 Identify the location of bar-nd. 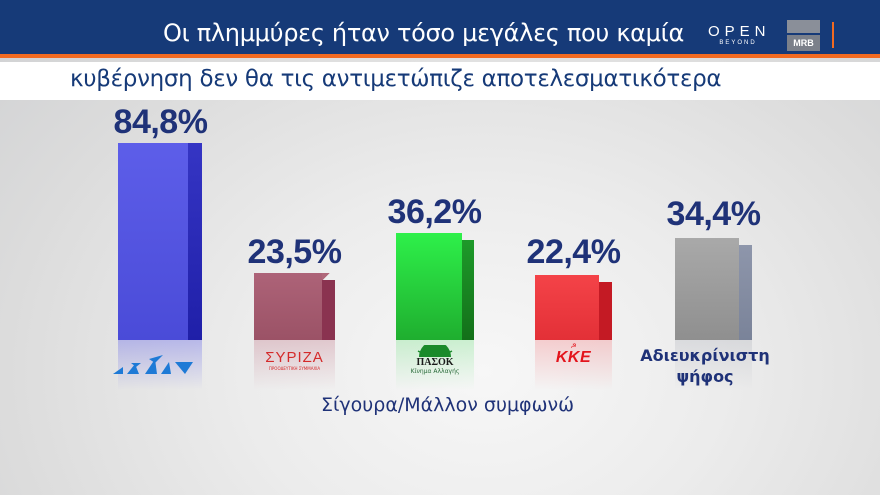
(153, 241).